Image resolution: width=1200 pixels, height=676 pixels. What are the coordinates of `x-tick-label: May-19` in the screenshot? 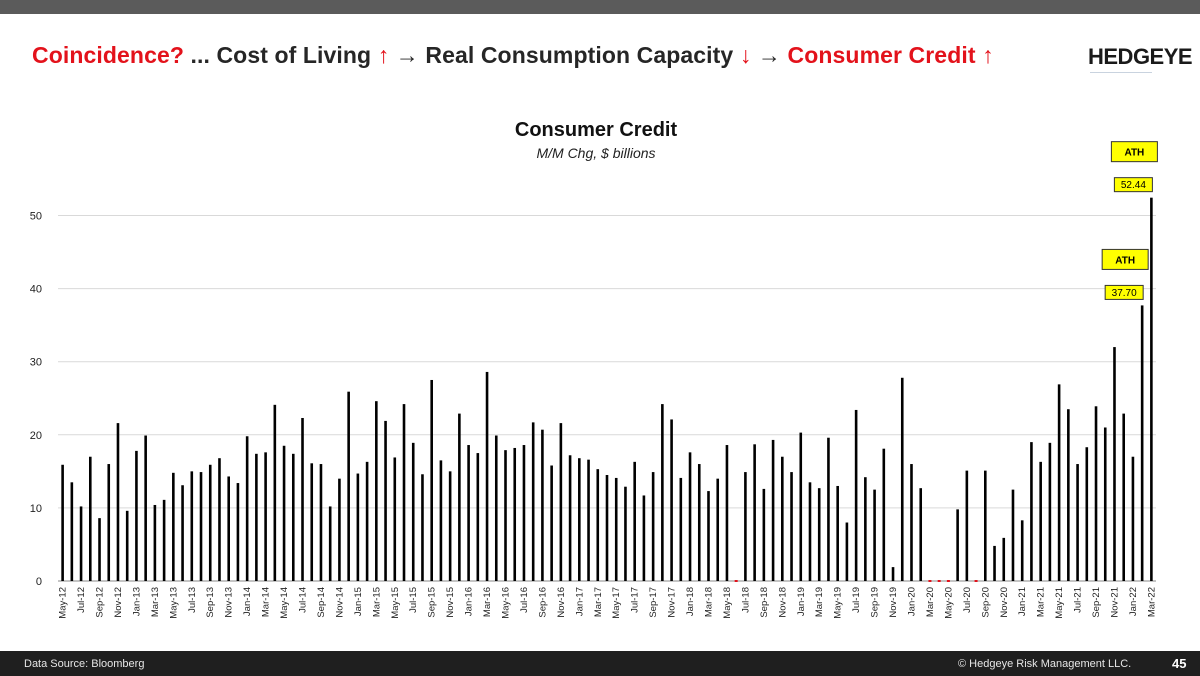 It's located at (838, 603).